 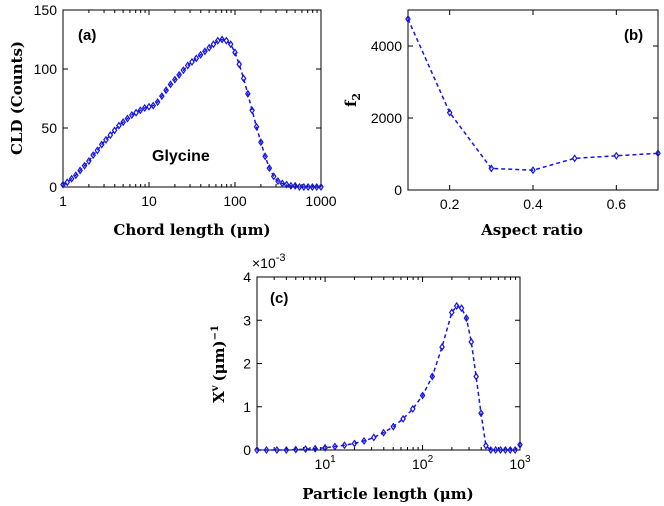 I want to click on x-tick-label: 10³, so click(x=520, y=463).